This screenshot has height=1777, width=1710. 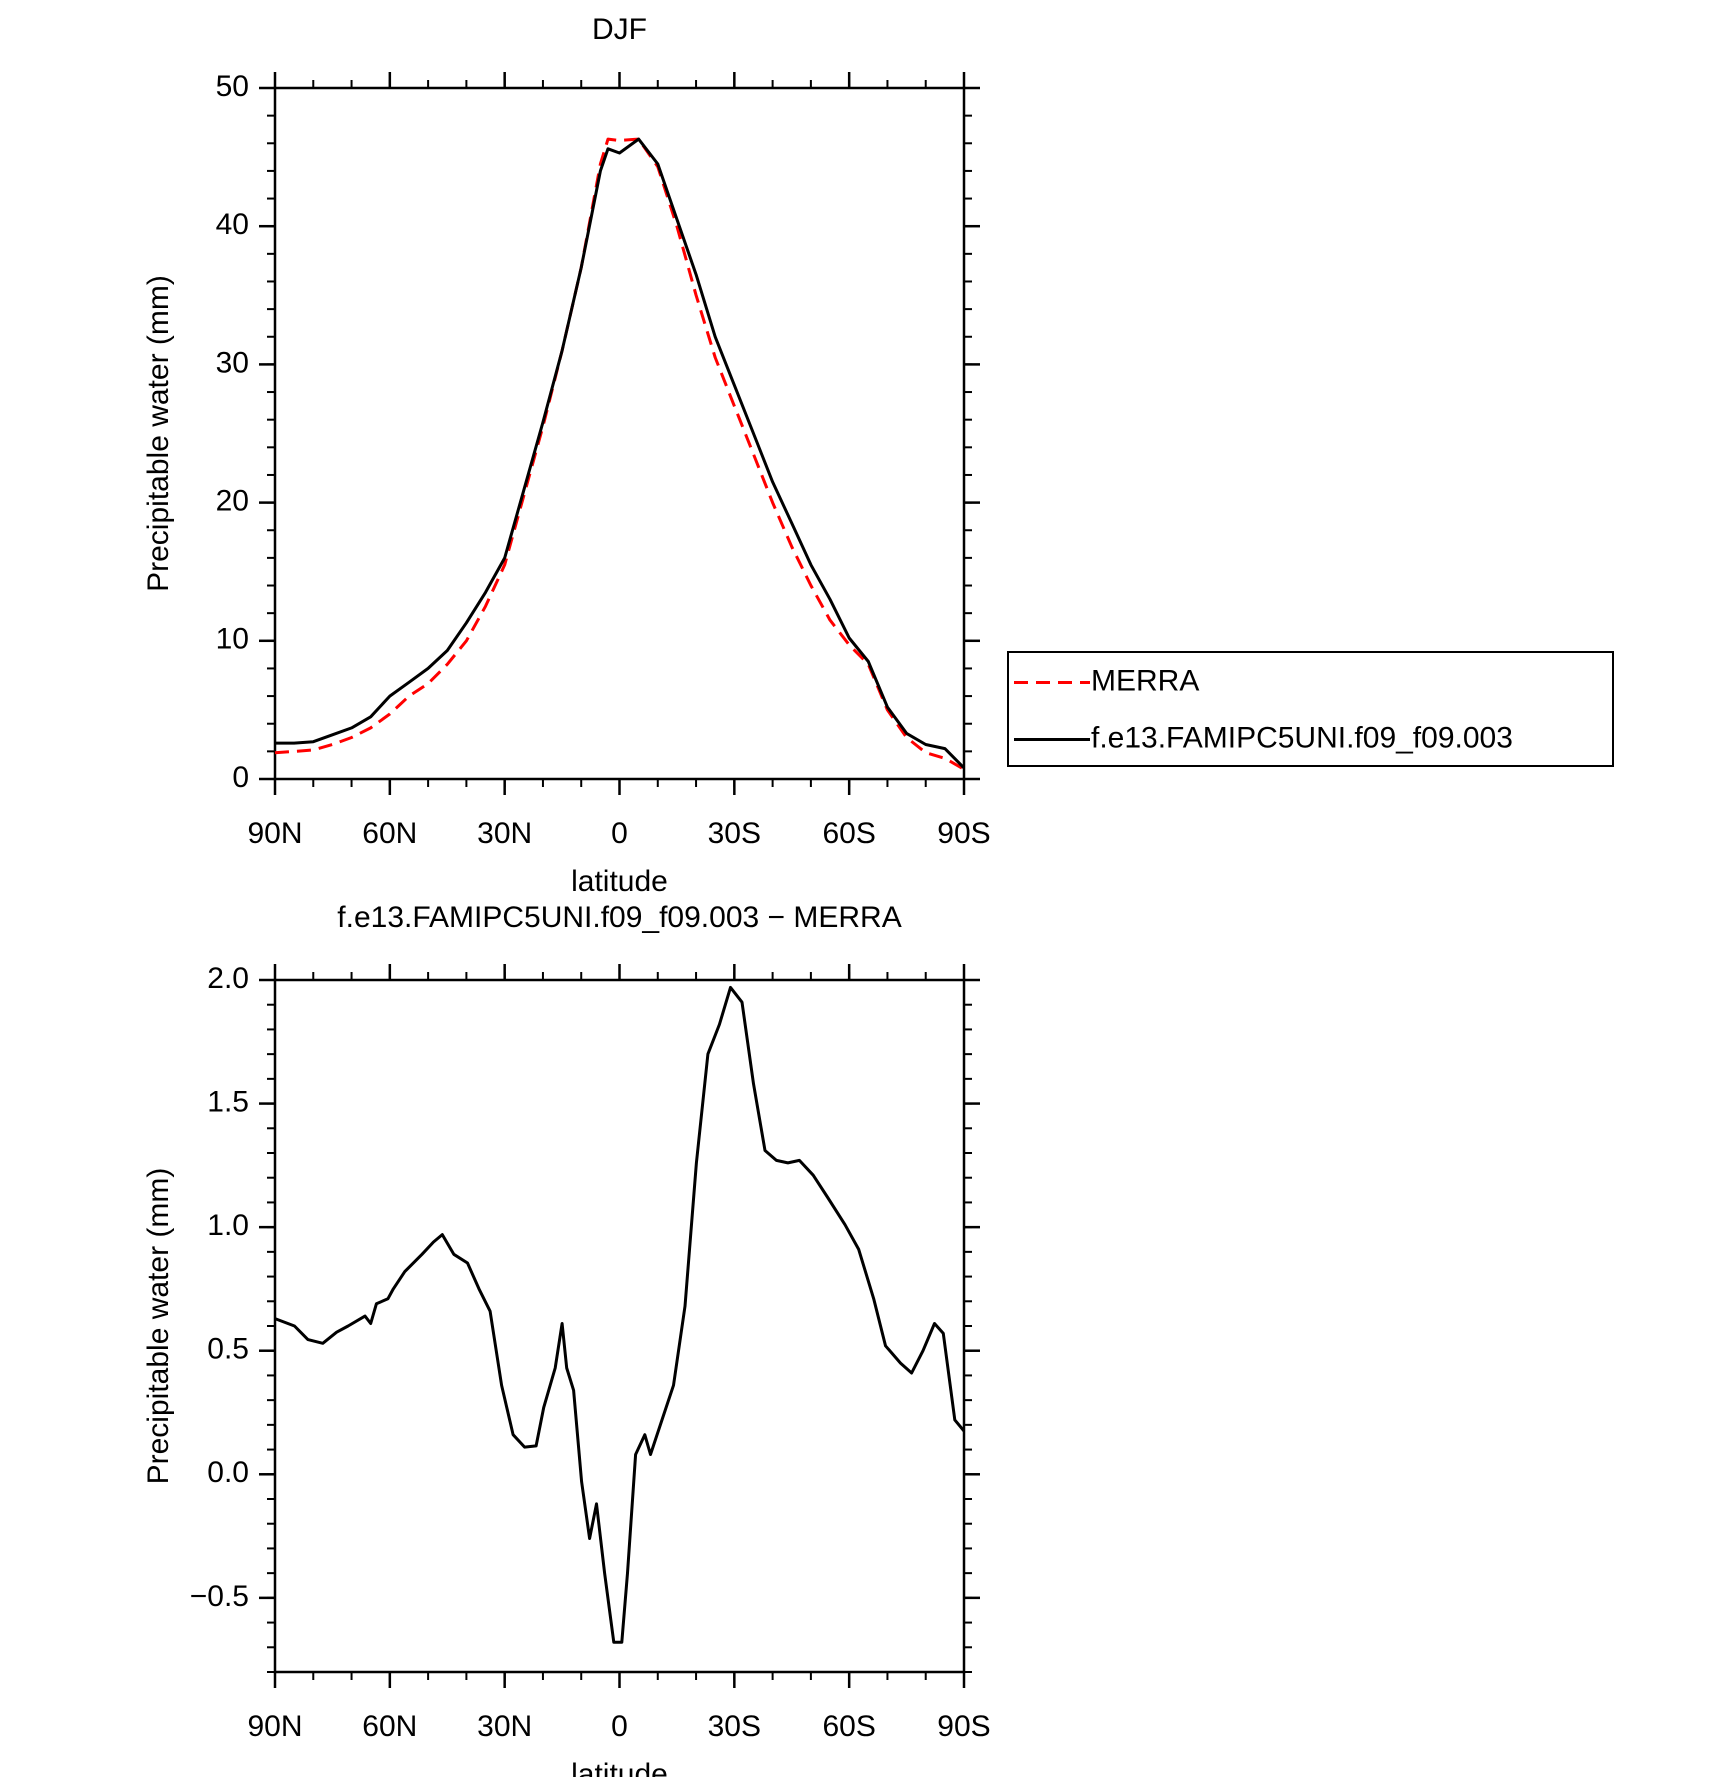 What do you see at coordinates (232, 224) in the screenshot?
I see `y-tick-label: 40` at bounding box center [232, 224].